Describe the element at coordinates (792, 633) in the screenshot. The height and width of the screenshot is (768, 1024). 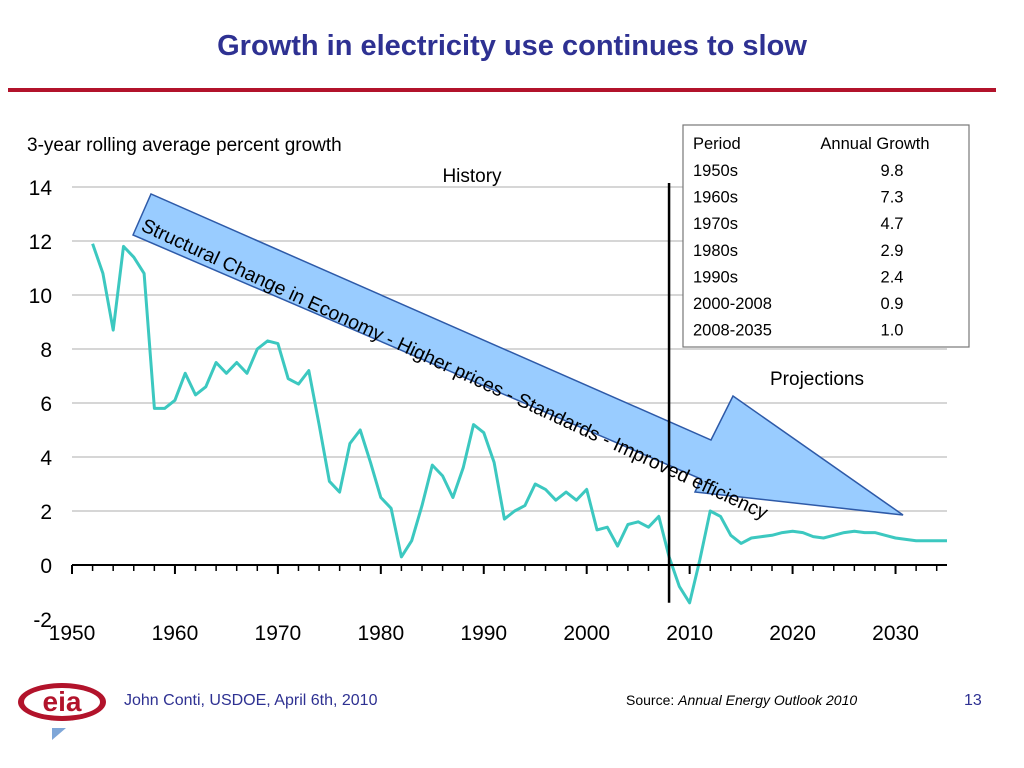
I see `x-tick-label: 2020` at that location.